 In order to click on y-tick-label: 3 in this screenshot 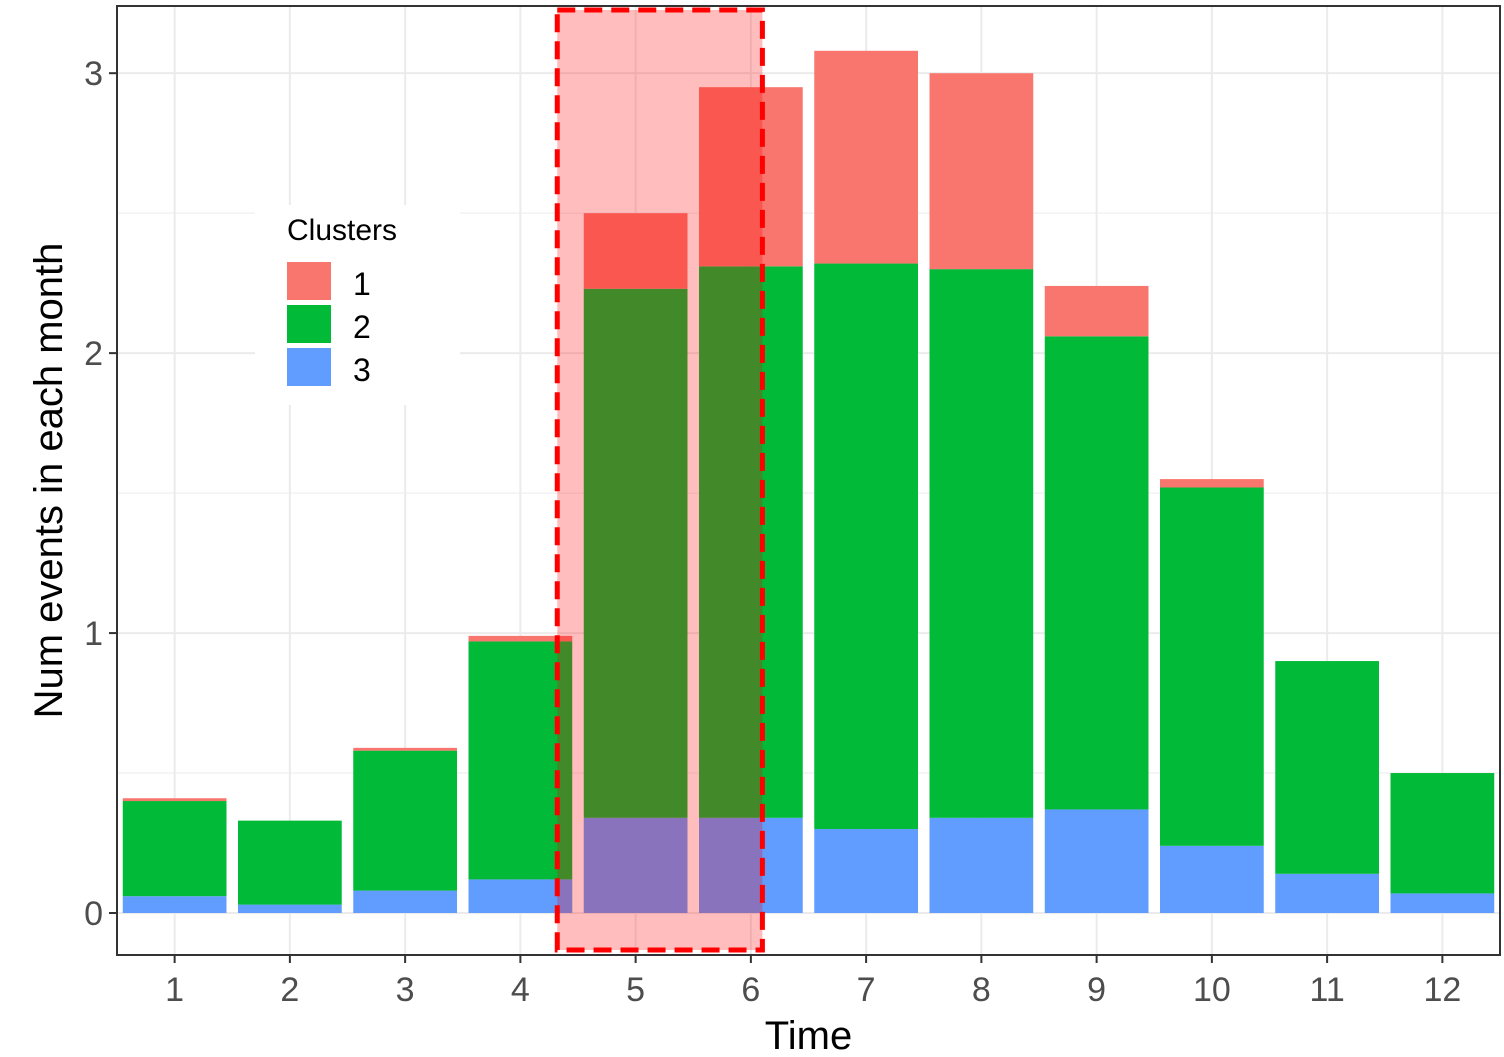, I will do `click(93, 74)`.